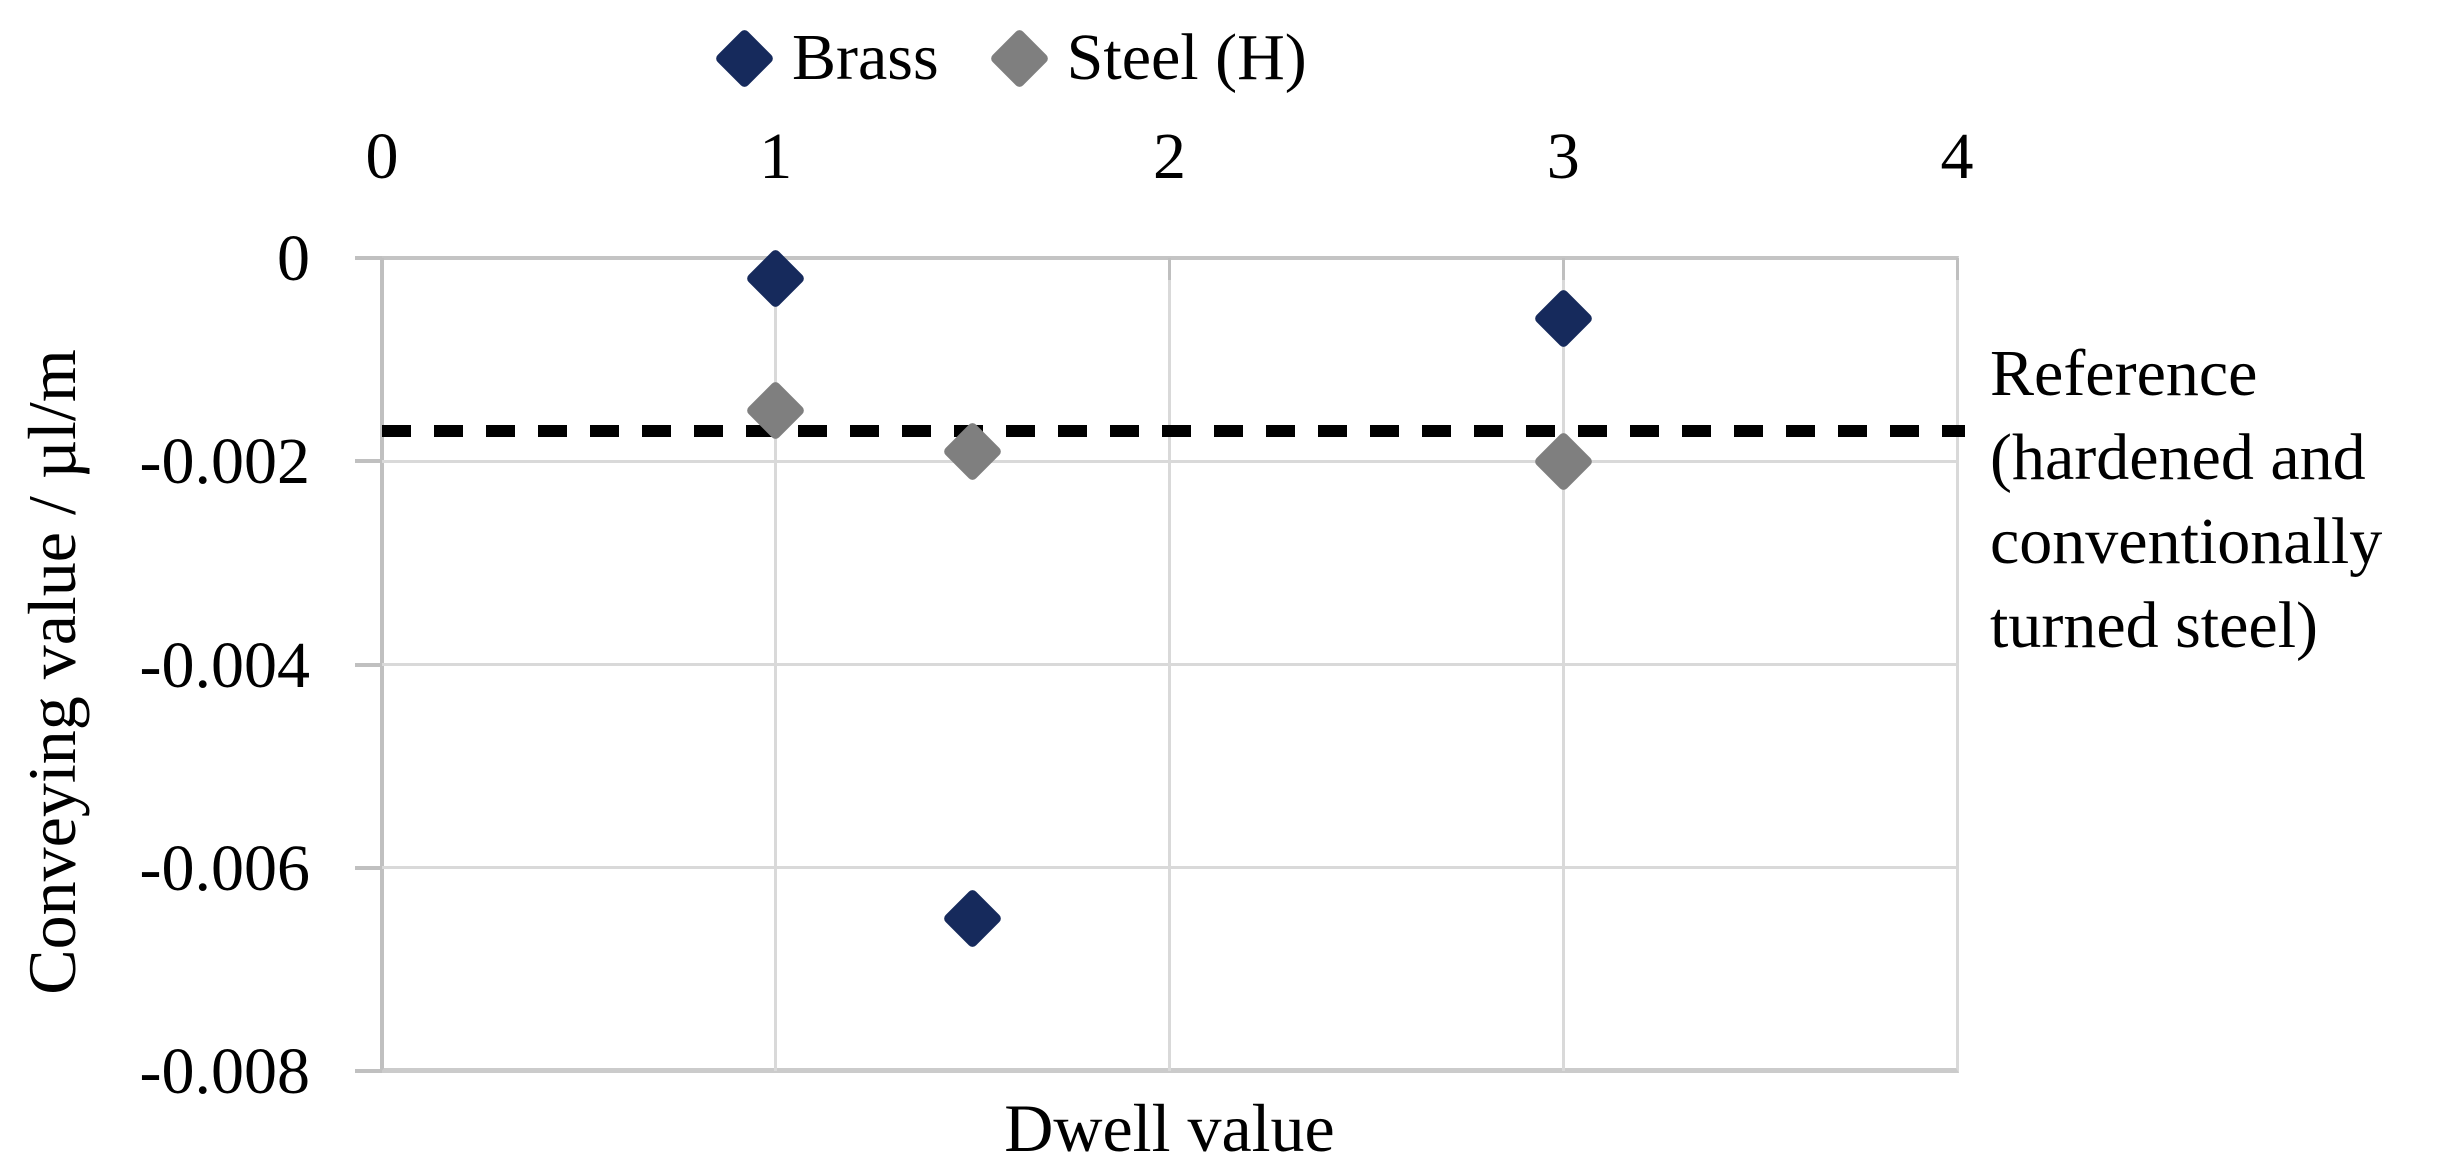  Describe the element at coordinates (2154, 625) in the screenshot. I see `annotation-line: turned steel)` at that location.